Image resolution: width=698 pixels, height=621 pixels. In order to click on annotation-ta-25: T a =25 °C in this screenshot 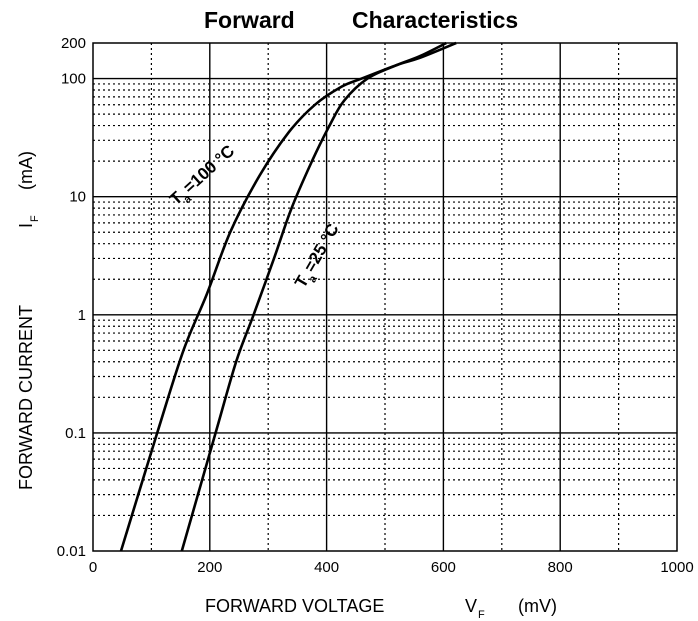, I will do `click(317, 255)`.